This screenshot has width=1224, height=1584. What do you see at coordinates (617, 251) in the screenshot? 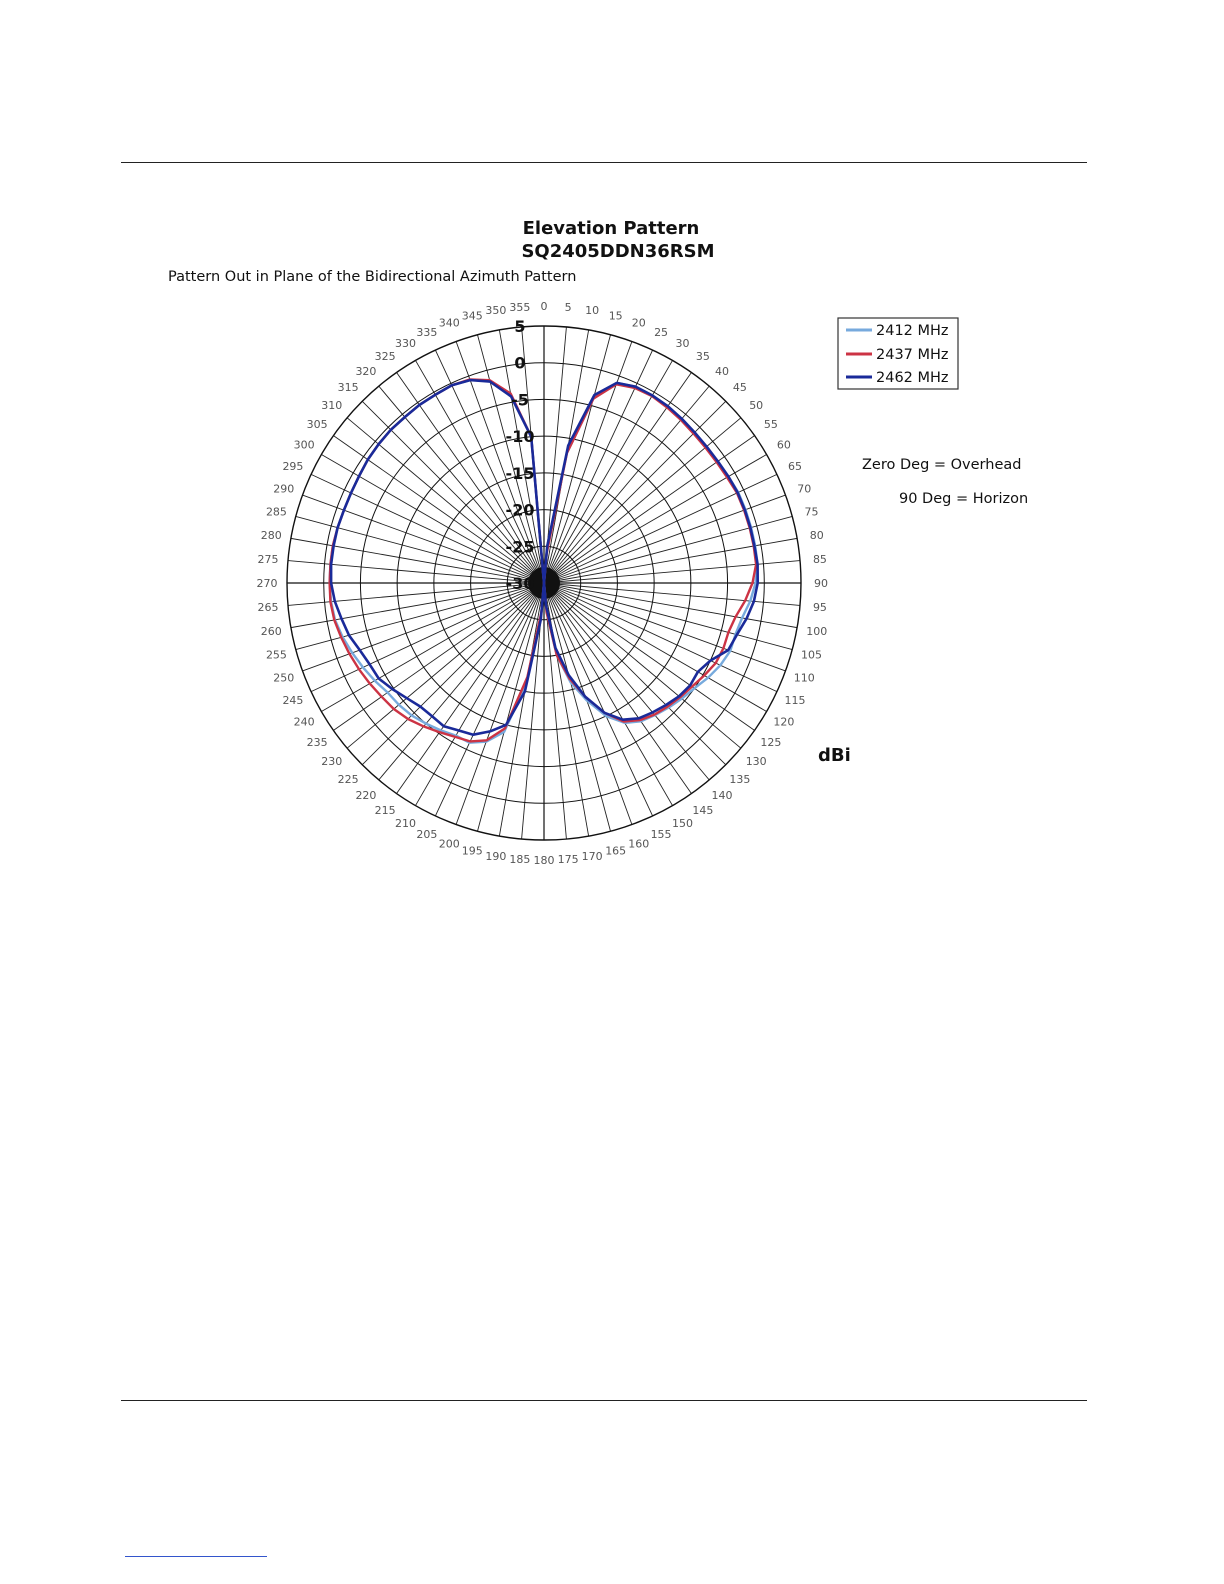
I see `chart-subtitle: SQ2405DDN36RSM` at bounding box center [617, 251].